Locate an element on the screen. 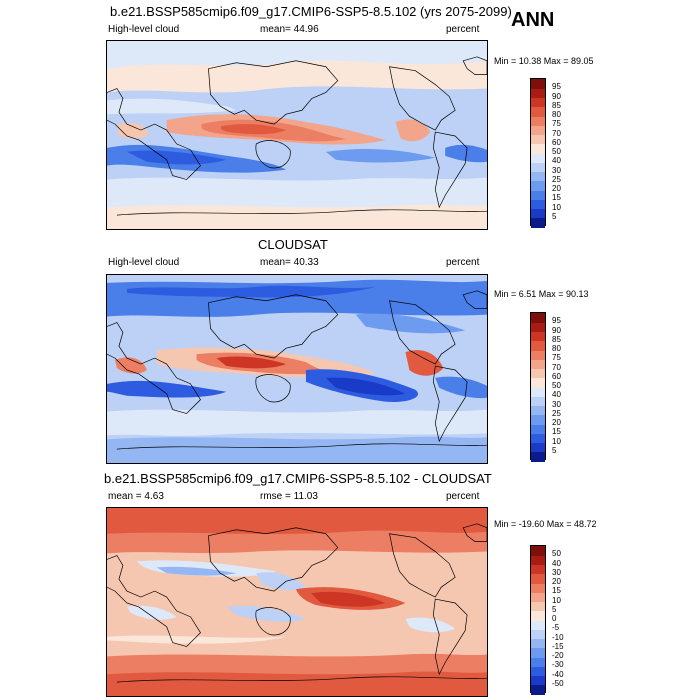  colorbar-tick-label: 60 is located at coordinates (556, 376).